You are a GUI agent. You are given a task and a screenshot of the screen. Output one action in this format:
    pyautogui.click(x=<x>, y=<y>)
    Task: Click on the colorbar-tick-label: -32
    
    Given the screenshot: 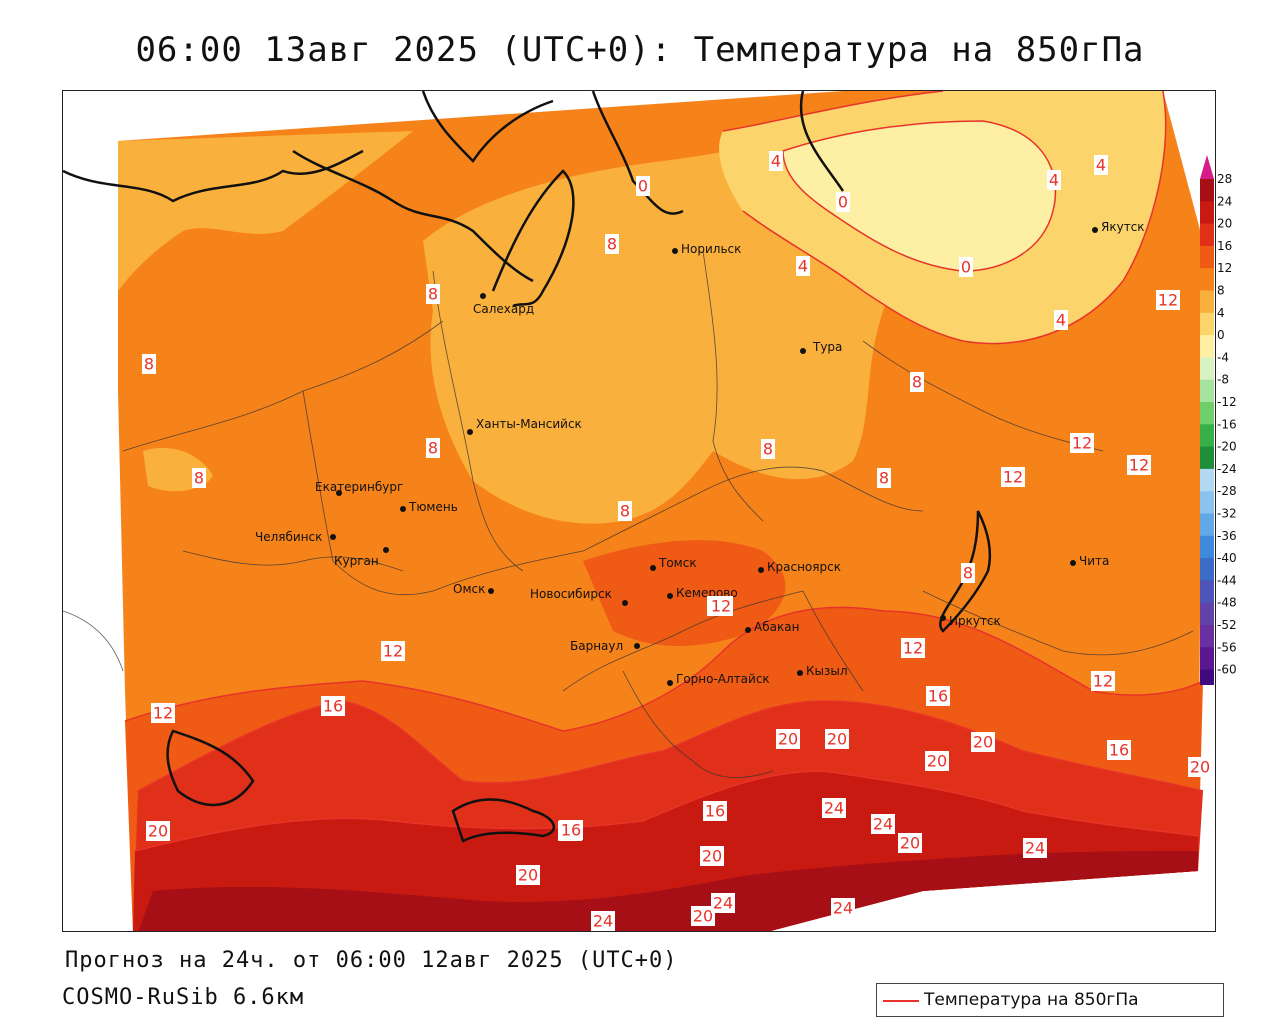 What is the action you would take?
    pyautogui.click(x=1227, y=514)
    